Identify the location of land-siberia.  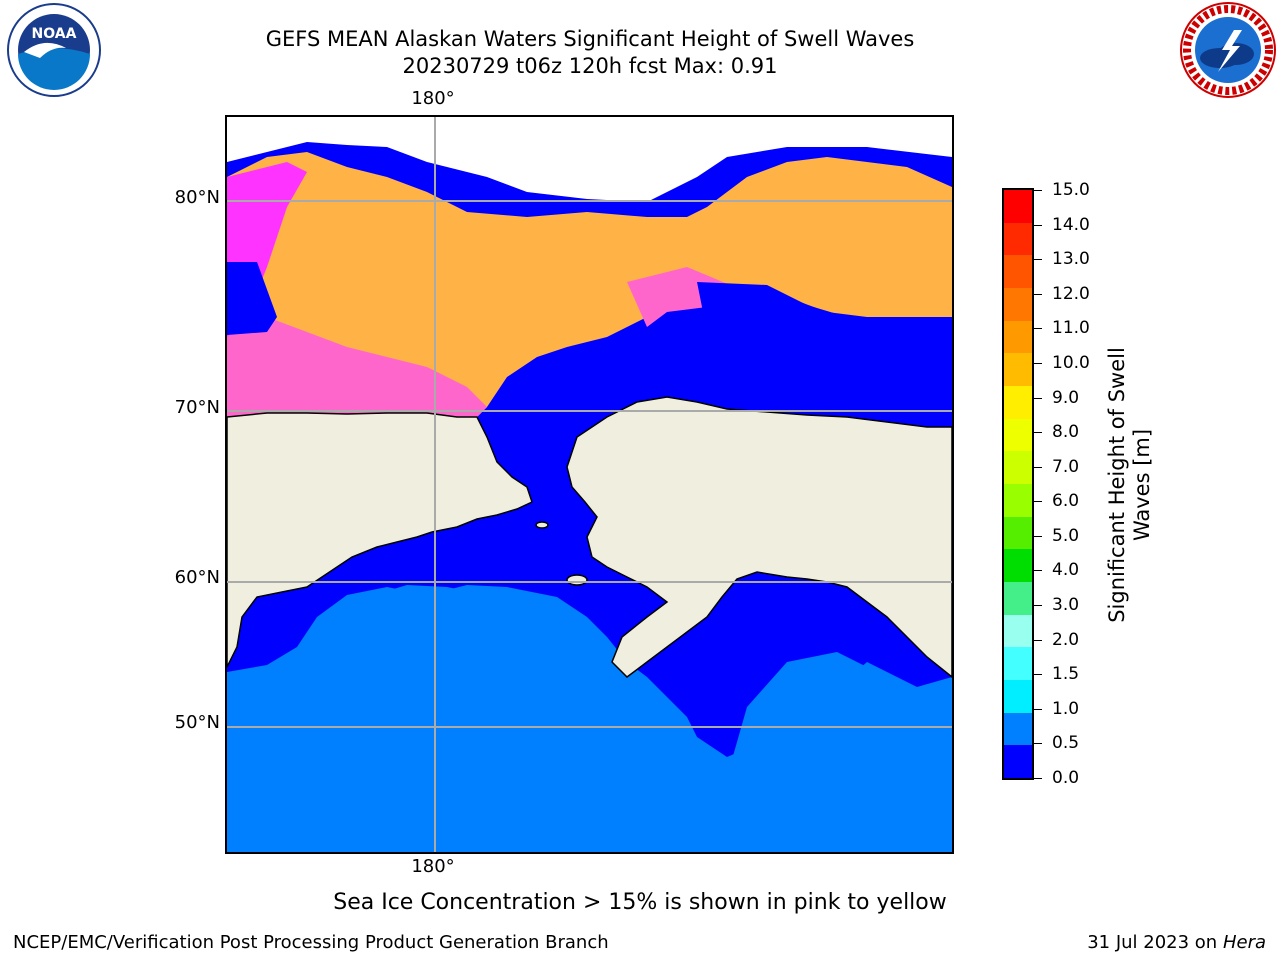
(380, 540).